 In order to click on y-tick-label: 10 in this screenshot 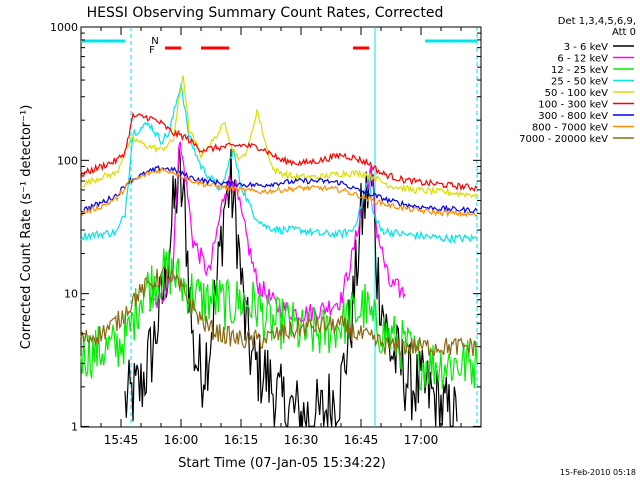, I will do `click(71, 294)`.